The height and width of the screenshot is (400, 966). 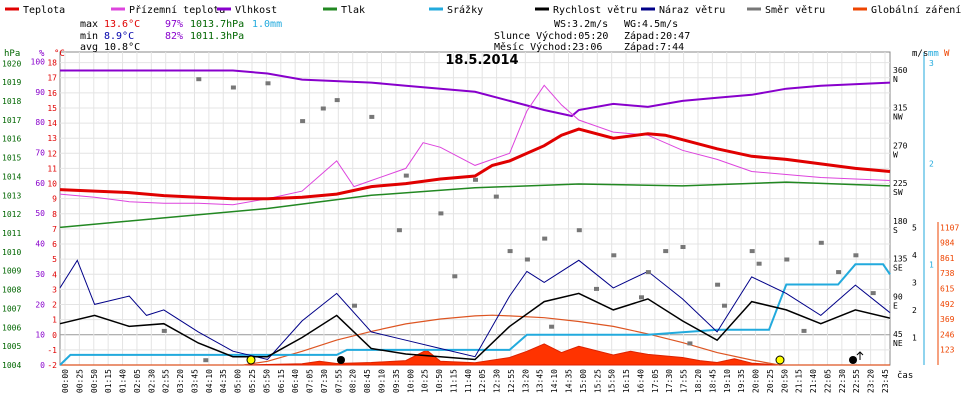 What do you see at coordinates (780, 360) in the screenshot?
I see `sunset-marker` at bounding box center [780, 360].